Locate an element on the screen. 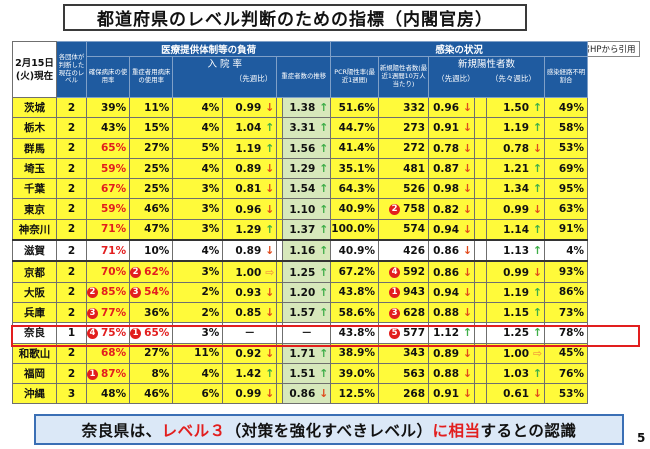  new-positive-value: 273 is located at coordinates (414, 127).